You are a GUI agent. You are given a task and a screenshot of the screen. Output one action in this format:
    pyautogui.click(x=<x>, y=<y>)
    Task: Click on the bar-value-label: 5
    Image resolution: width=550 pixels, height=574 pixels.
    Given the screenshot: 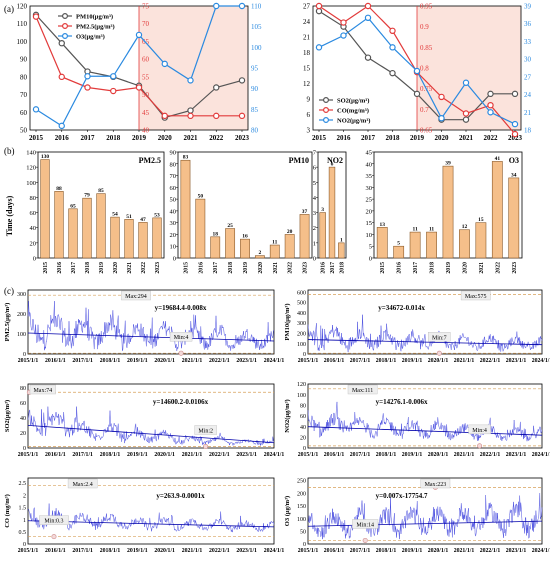 What is the action you would take?
    pyautogui.click(x=398, y=244)
    